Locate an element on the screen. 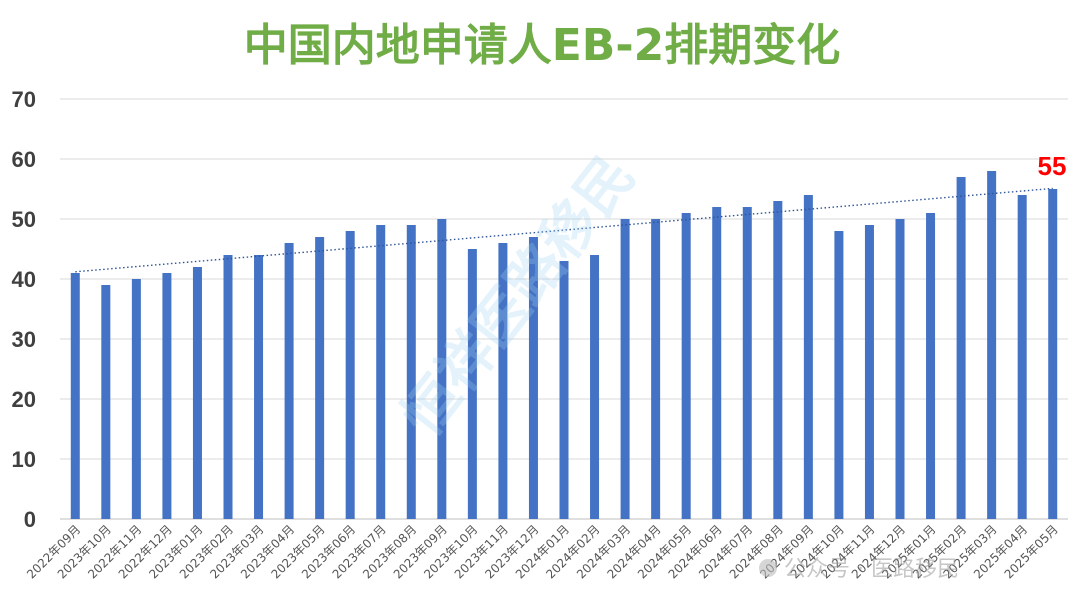 The width and height of the screenshot is (1080, 607). watermark-text: 恒祥医路移民 is located at coordinates (519, 296).